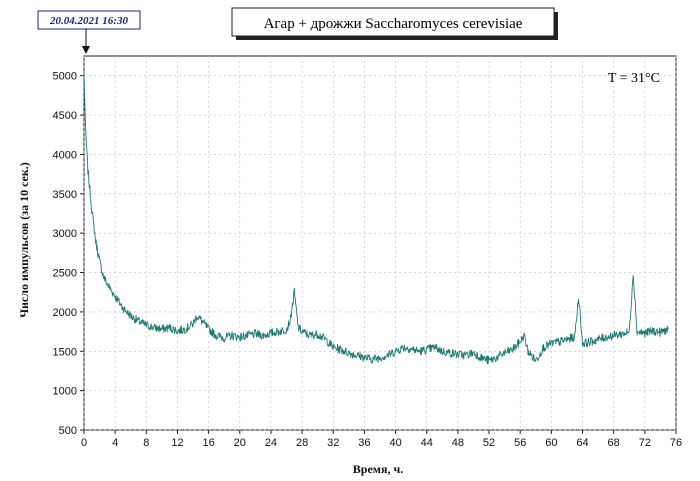 This screenshot has height=481, width=700. I want to click on y-axis: 500 1000 1500 2000 2500 3000 3500 4000 4500 5000, so click(68, 254).